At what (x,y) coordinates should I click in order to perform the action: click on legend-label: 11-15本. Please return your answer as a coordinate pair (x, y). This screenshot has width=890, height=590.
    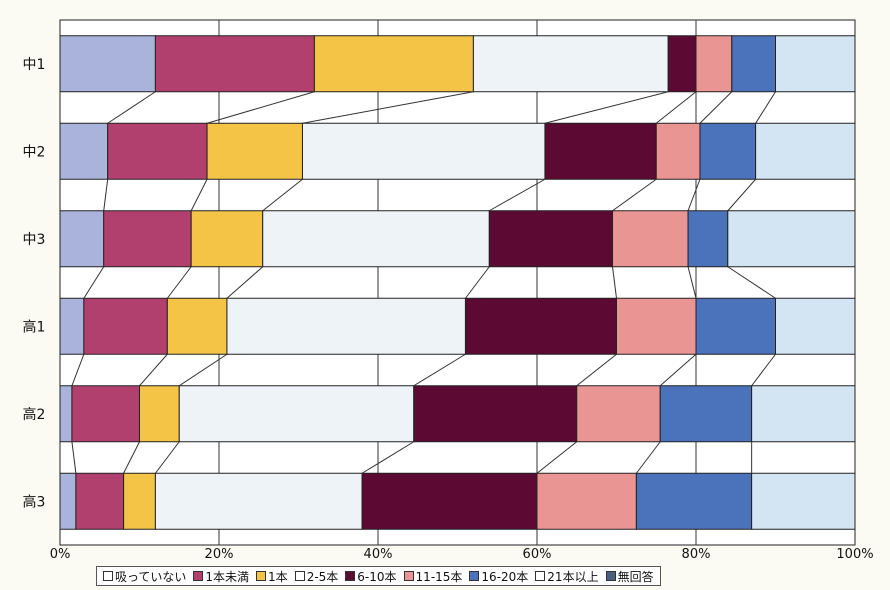
    Looking at the image, I should click on (439, 576).